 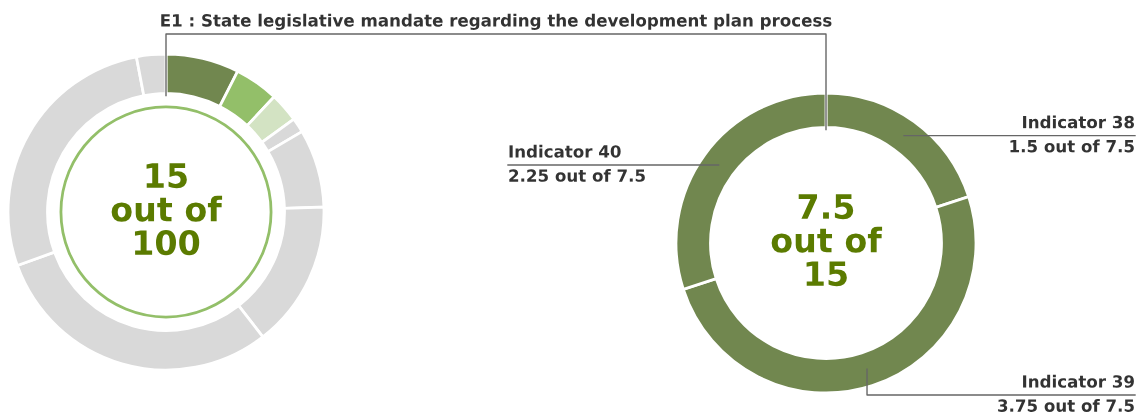 What do you see at coordinates (1078, 122) in the screenshot?
I see `slice-label: Indicator 38` at bounding box center [1078, 122].